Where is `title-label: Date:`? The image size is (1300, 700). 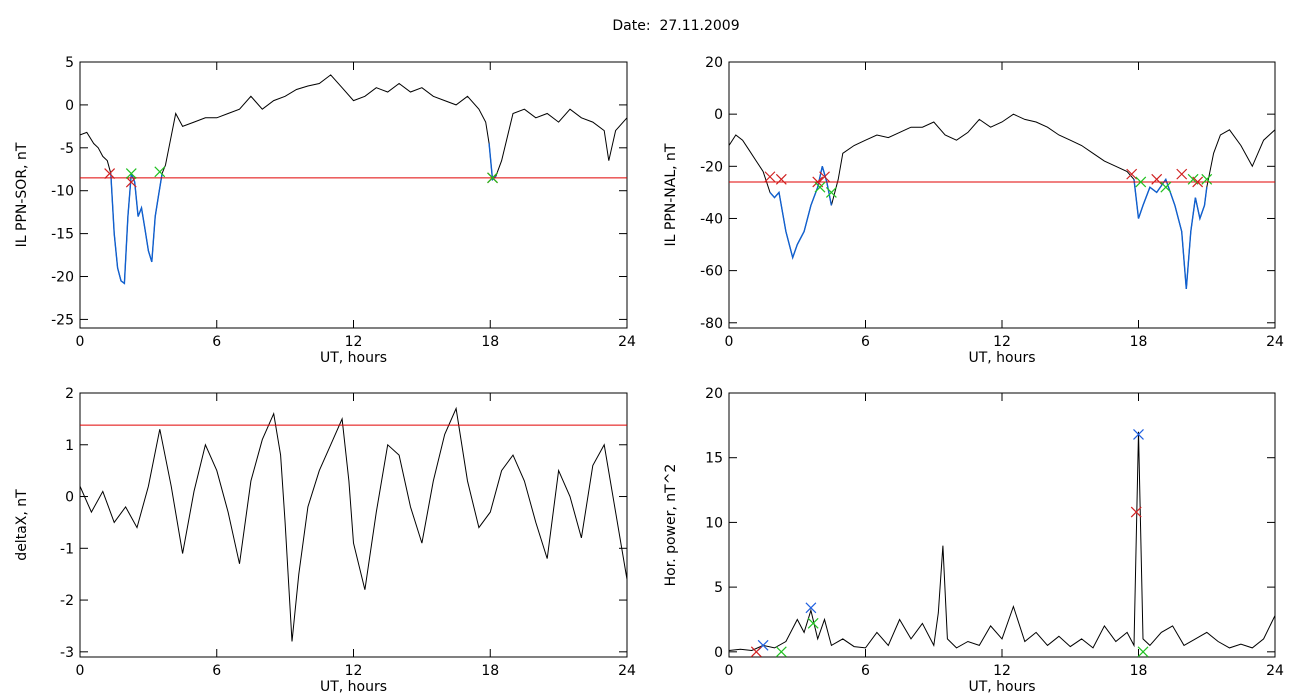 title-label: Date: is located at coordinates (631, 26).